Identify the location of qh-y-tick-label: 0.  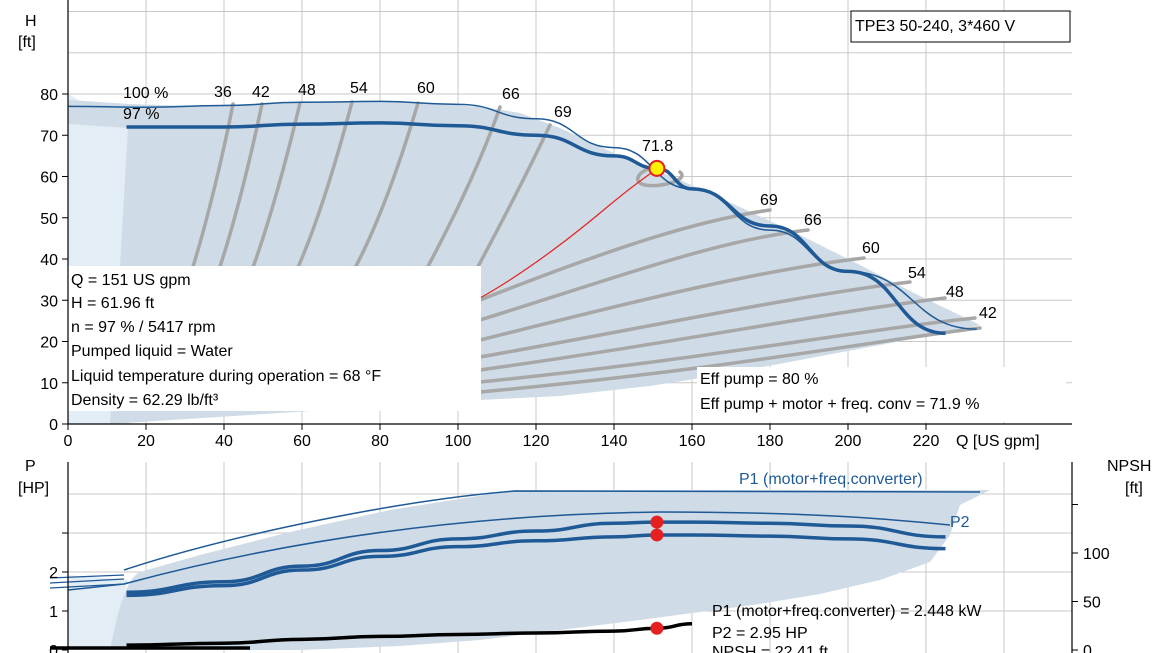
(53, 425).